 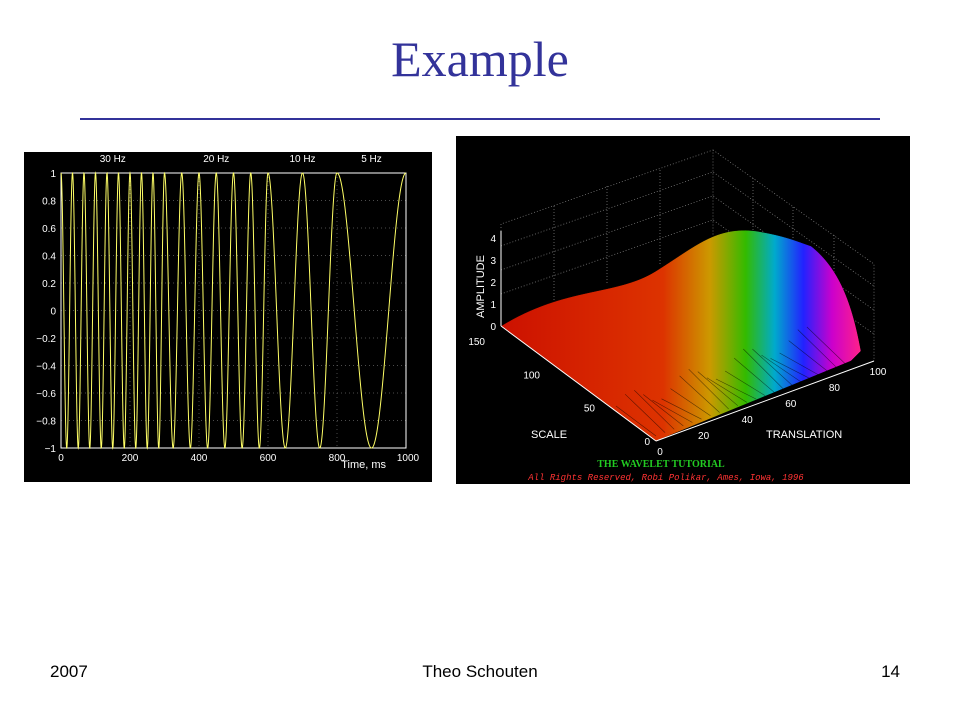 What do you see at coordinates (890, 671) in the screenshot?
I see `footer-page-number: 14` at bounding box center [890, 671].